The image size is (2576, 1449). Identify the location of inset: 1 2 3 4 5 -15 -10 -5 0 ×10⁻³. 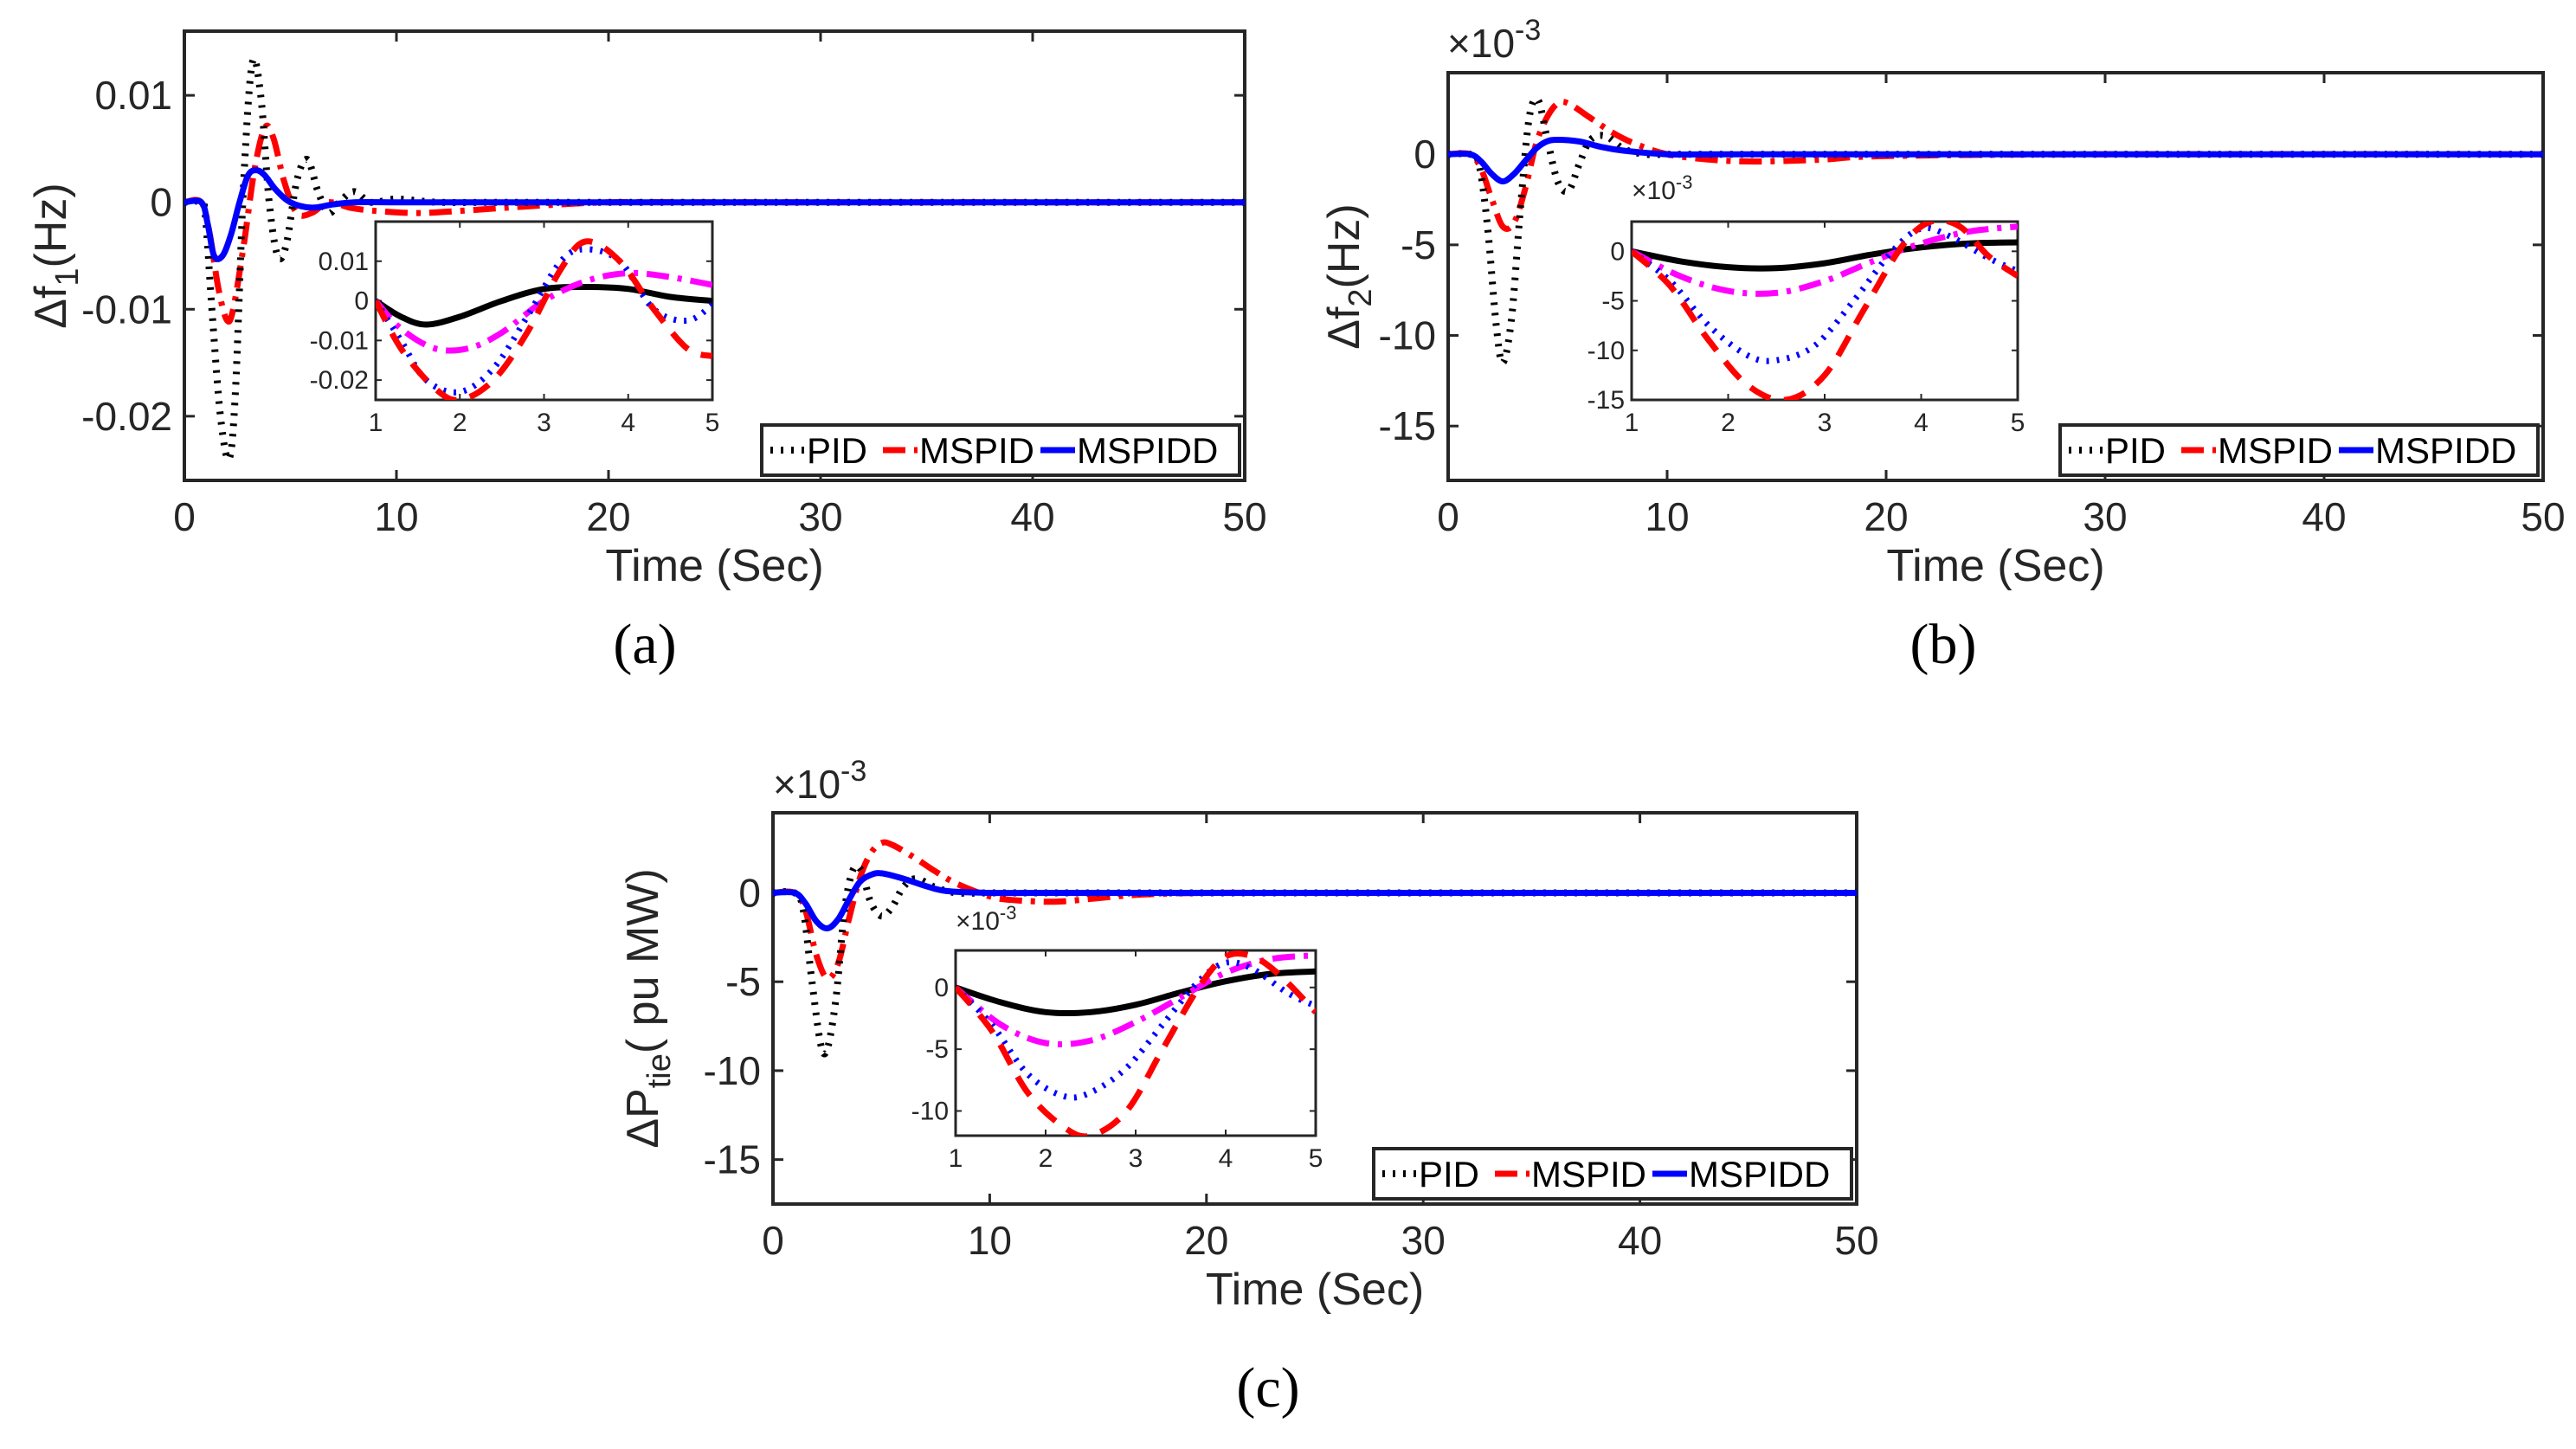
(1806, 304).